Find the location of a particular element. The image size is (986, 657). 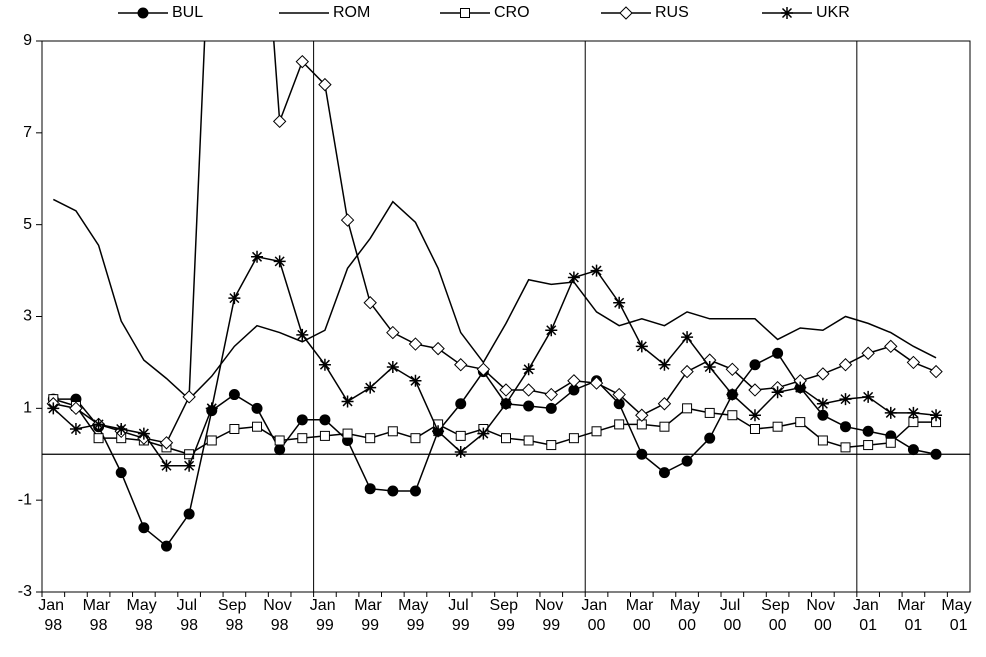

x-tick-label: Nov 99 is located at coordinates (551, 615).